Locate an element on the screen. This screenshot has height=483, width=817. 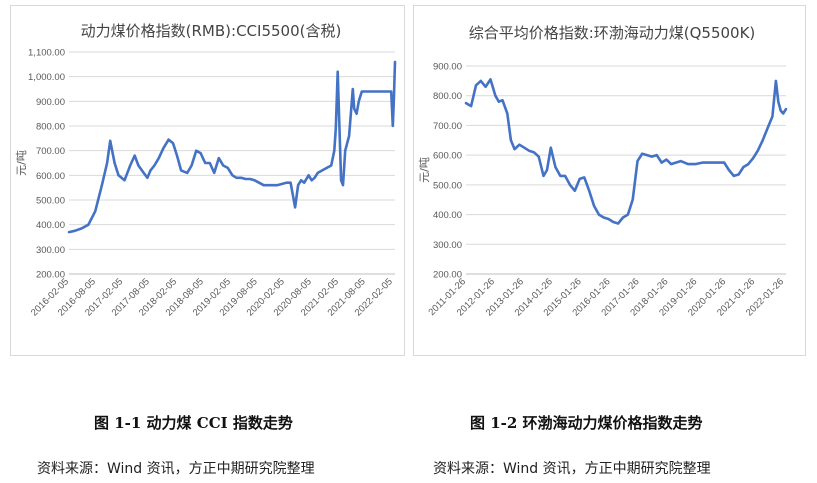
y-tick-label: 1,000.00 is located at coordinates (46, 77).